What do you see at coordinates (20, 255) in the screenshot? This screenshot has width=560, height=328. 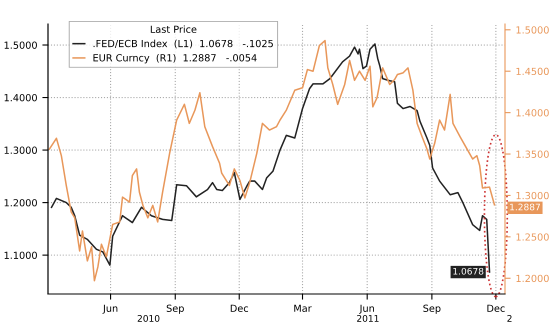 I see `y-tick-label: 1.1000` at bounding box center [20, 255].